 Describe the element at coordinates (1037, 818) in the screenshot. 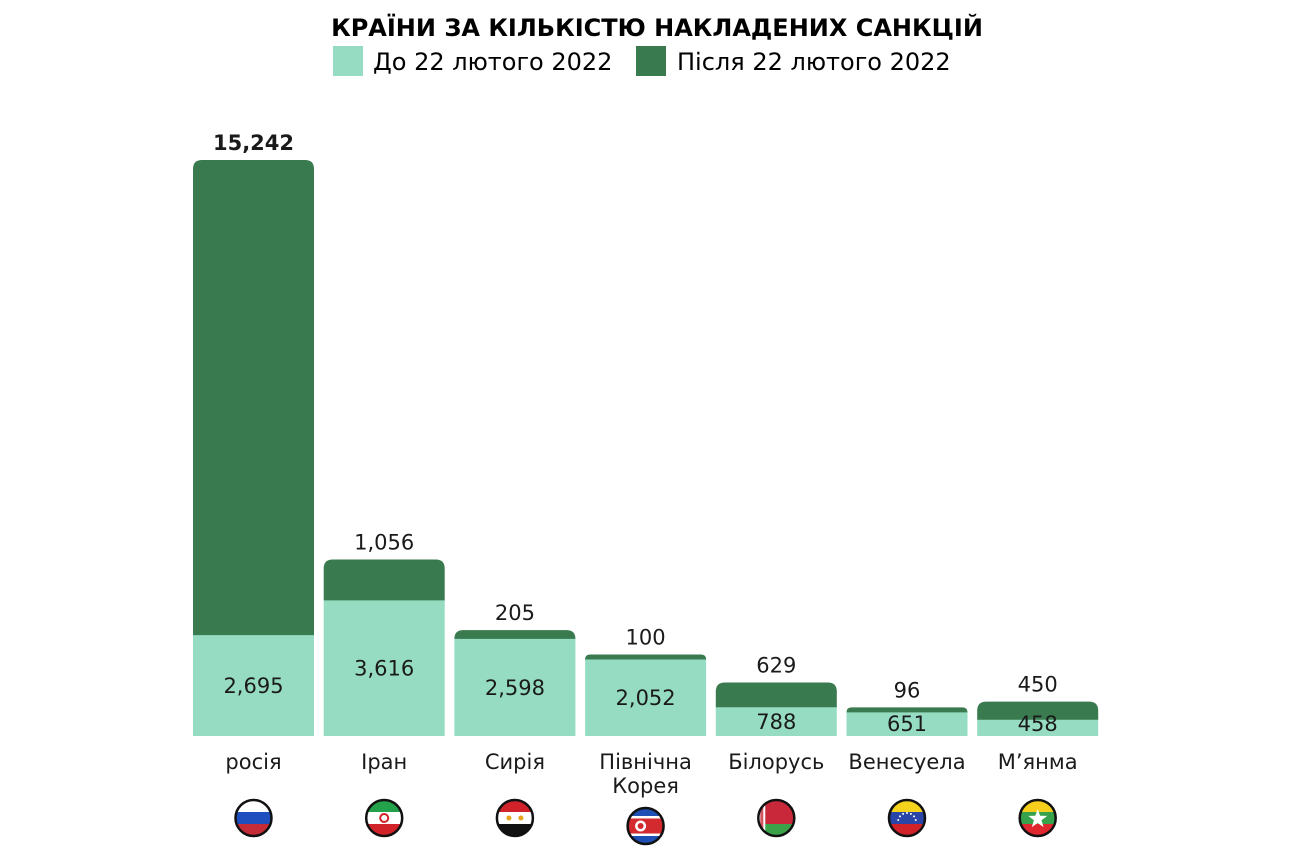

I see `myanmar-flag-icon` at that location.